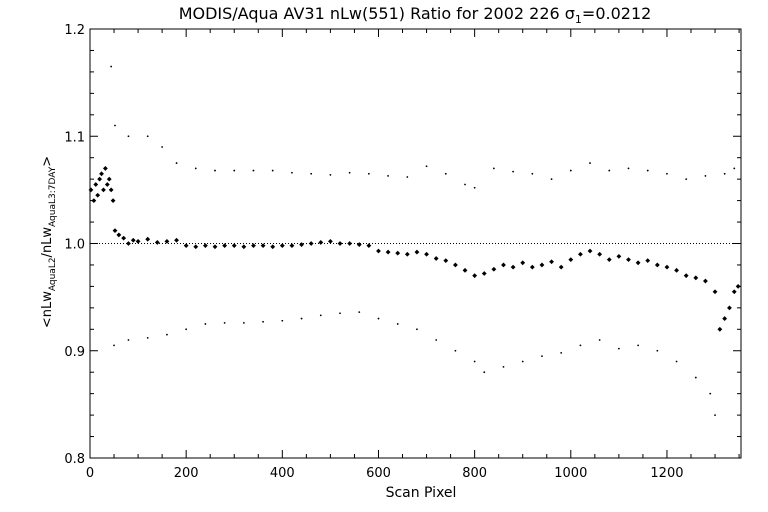 This screenshot has width=768, height=512. What do you see at coordinates (74, 30) in the screenshot?
I see `y-tick-label: 1.2` at bounding box center [74, 30].